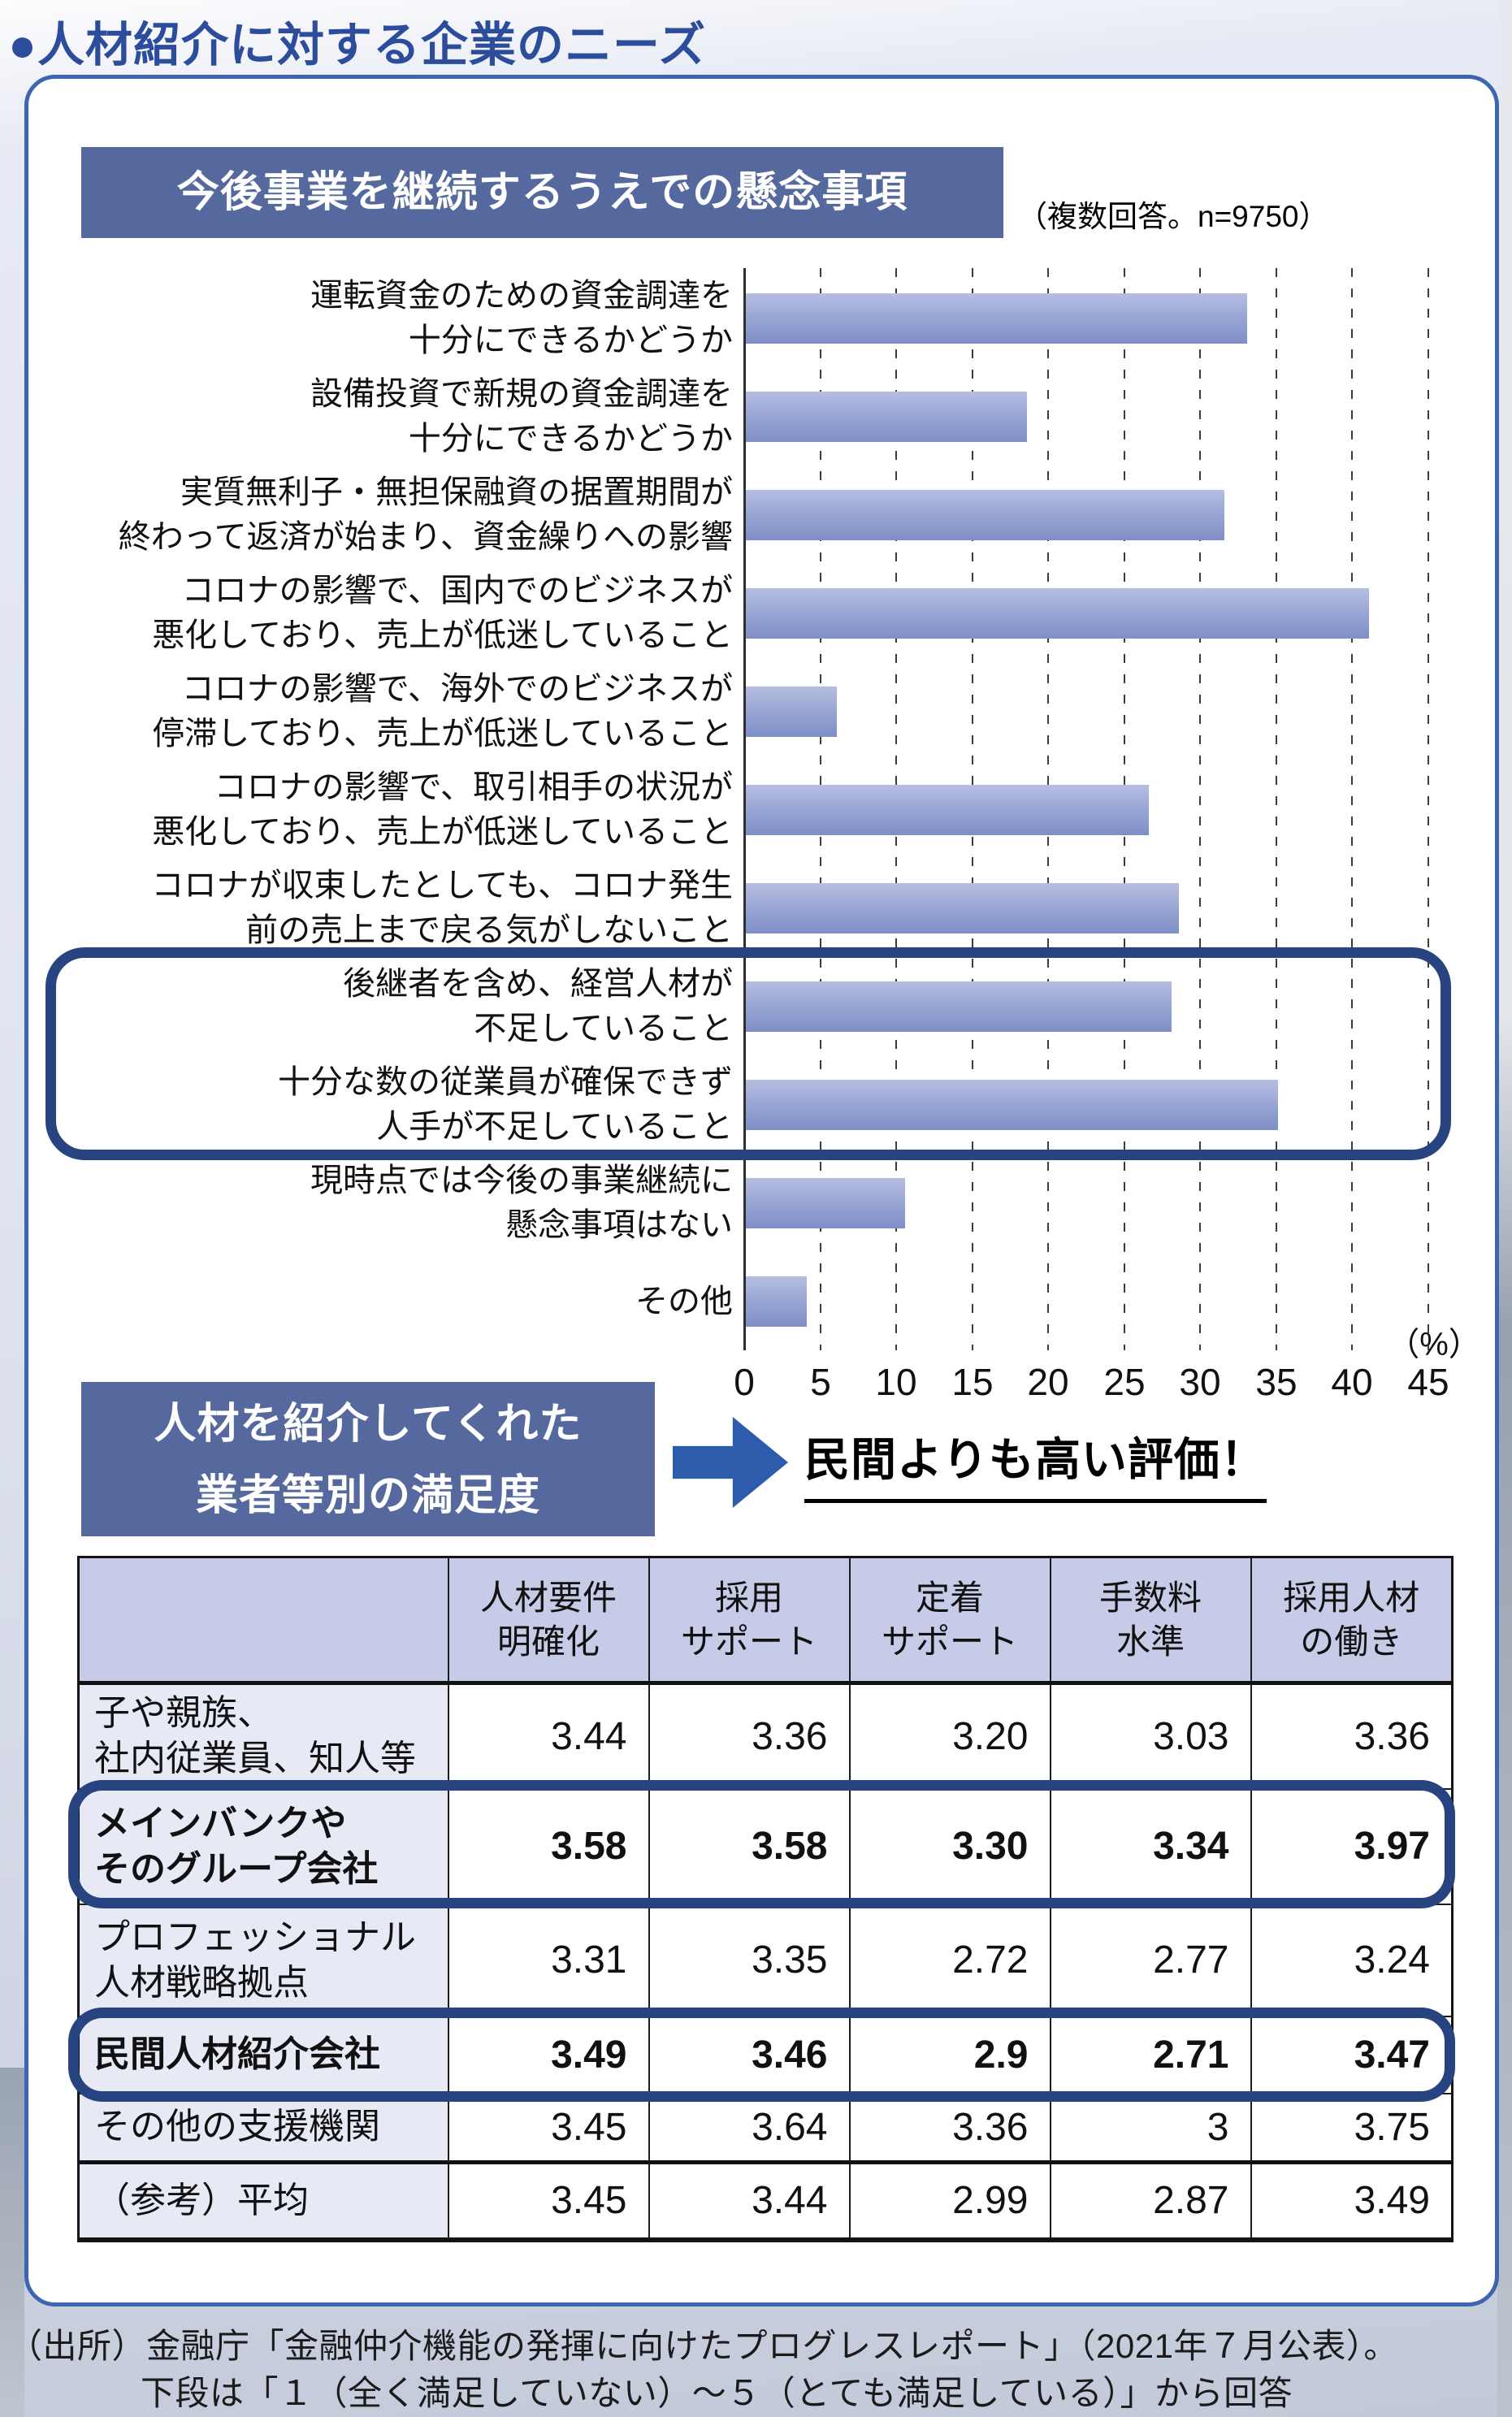 This screenshot has width=1512, height=2417. What do you see at coordinates (1434, 1344) in the screenshot?
I see `percent-unit-label: （%）` at bounding box center [1434, 1344].